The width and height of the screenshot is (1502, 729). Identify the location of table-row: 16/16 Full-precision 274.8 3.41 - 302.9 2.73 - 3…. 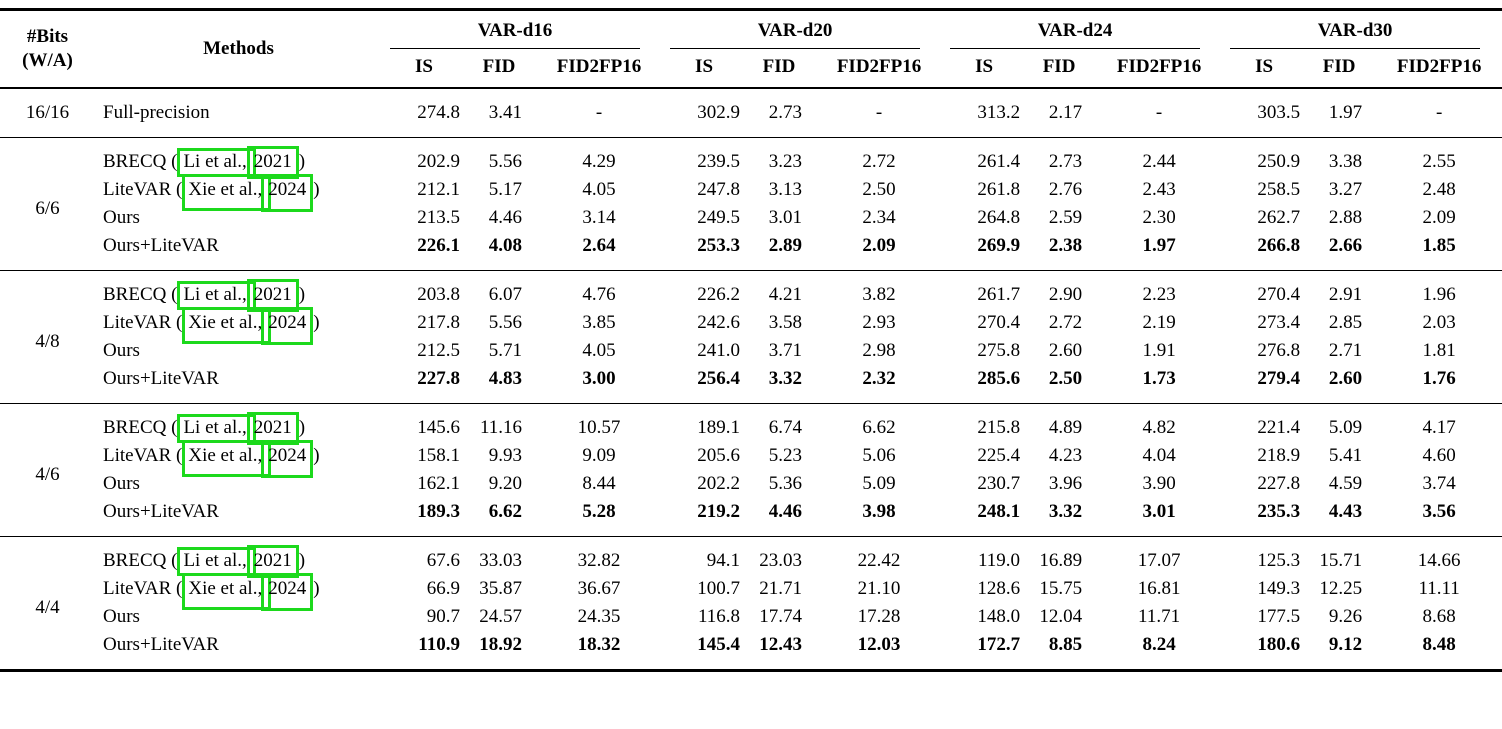
(751, 113).